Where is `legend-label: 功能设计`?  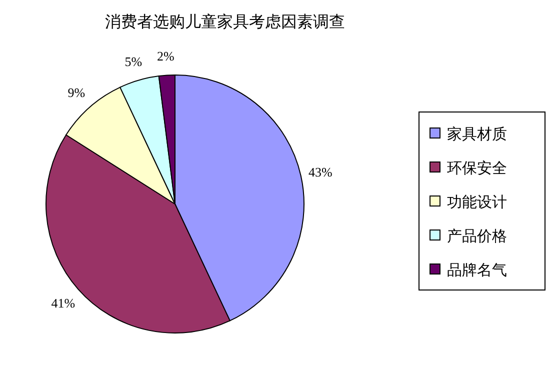
legend-label: 功能设计 is located at coordinates (477, 202).